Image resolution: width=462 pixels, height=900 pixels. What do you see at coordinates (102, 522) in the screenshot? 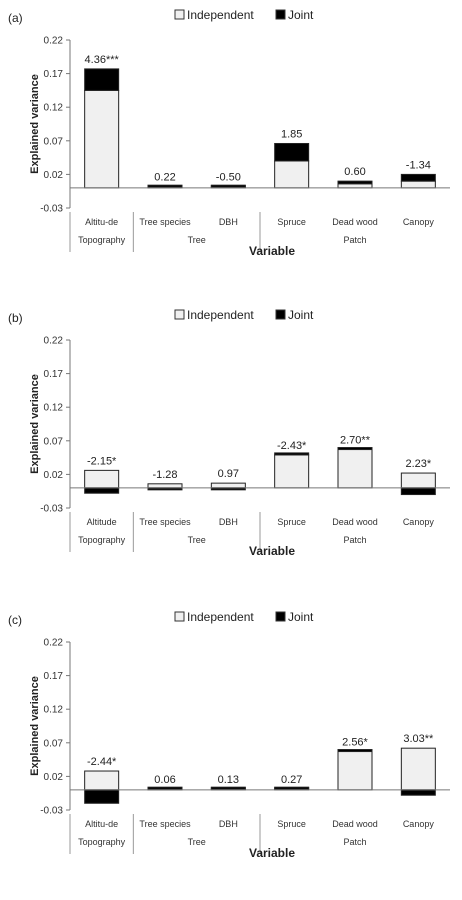
I see `category-label: Altitude` at bounding box center [102, 522].